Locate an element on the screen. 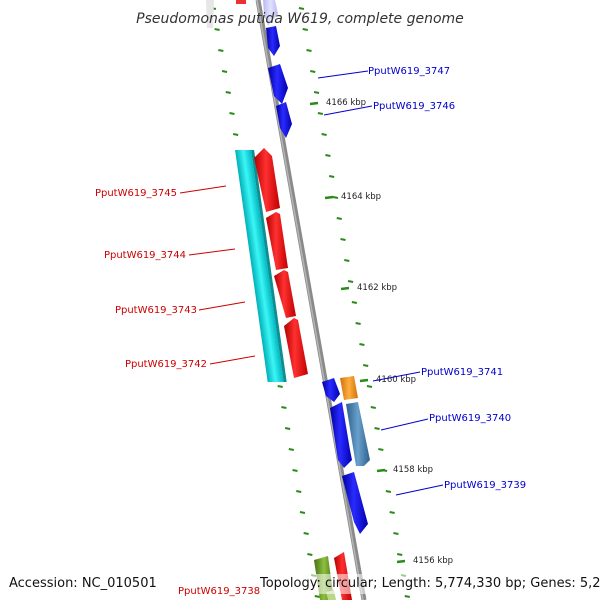  gene-arrow-3740-blue is located at coordinates (341, 435).